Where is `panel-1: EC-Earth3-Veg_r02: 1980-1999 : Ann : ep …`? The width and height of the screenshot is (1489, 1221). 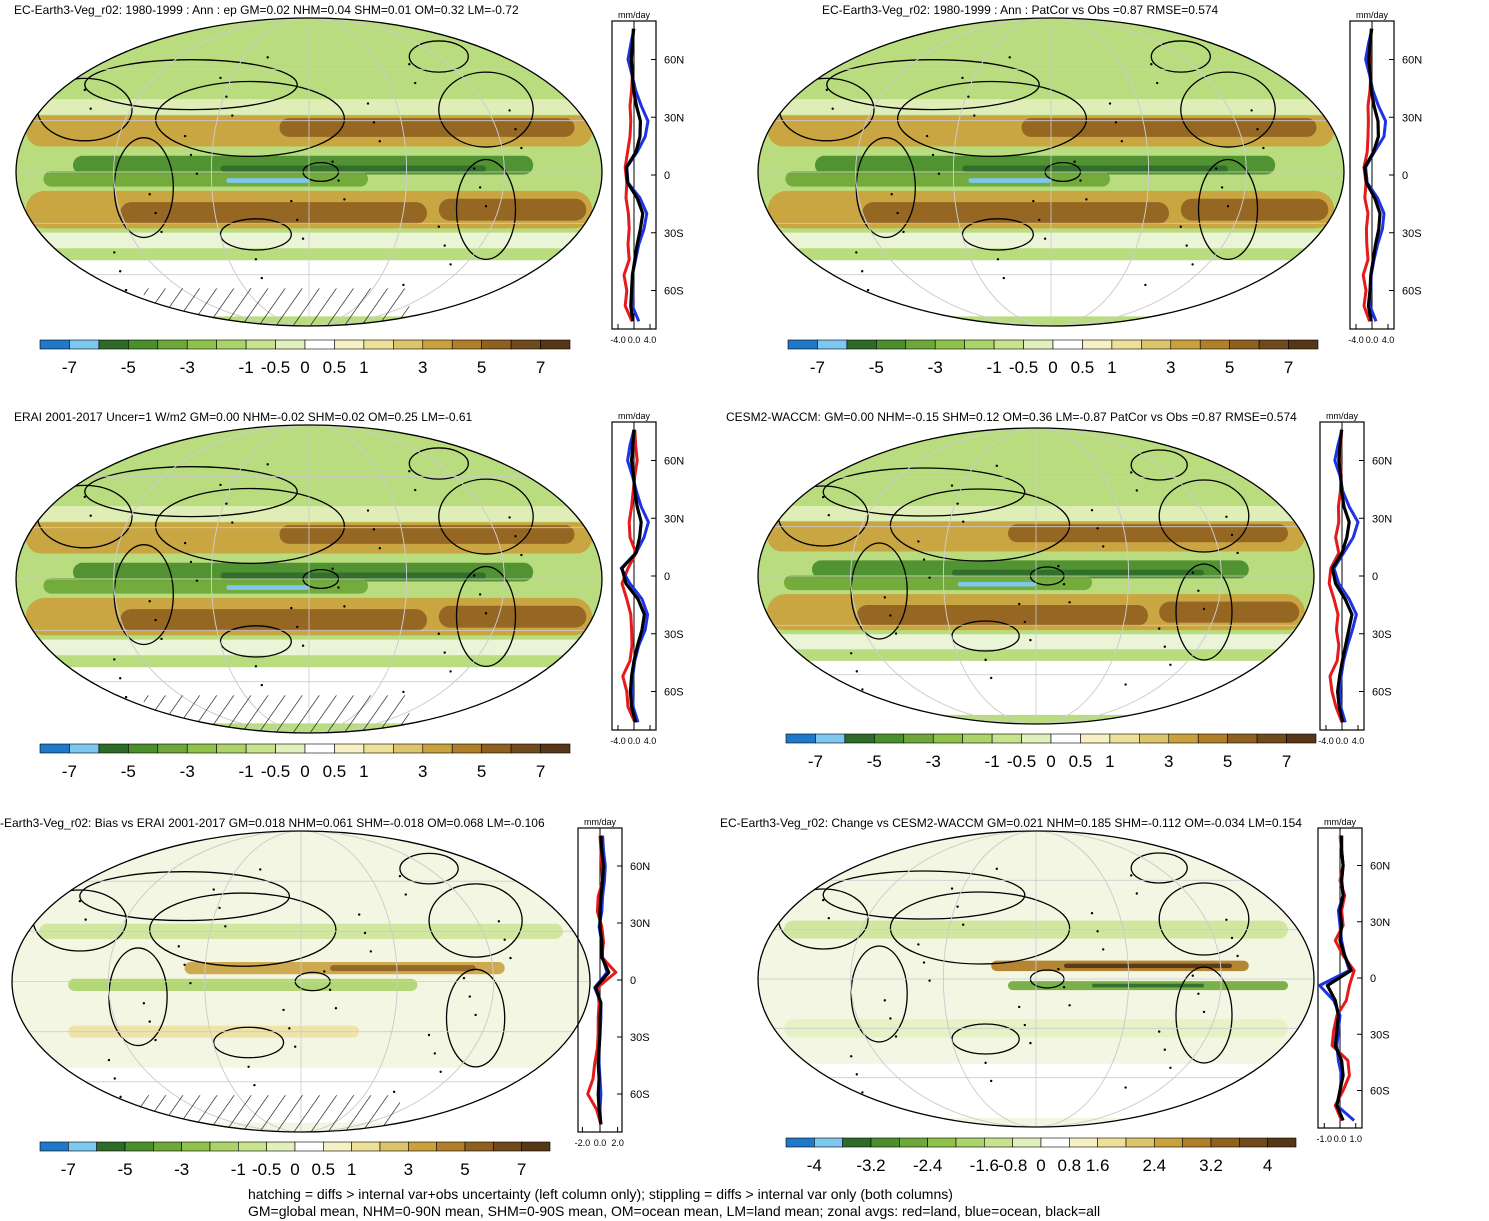
panel-1: EC-Earth3-Veg_r02: 1980-1999 : Ann : ep … is located at coordinates (364, 193).